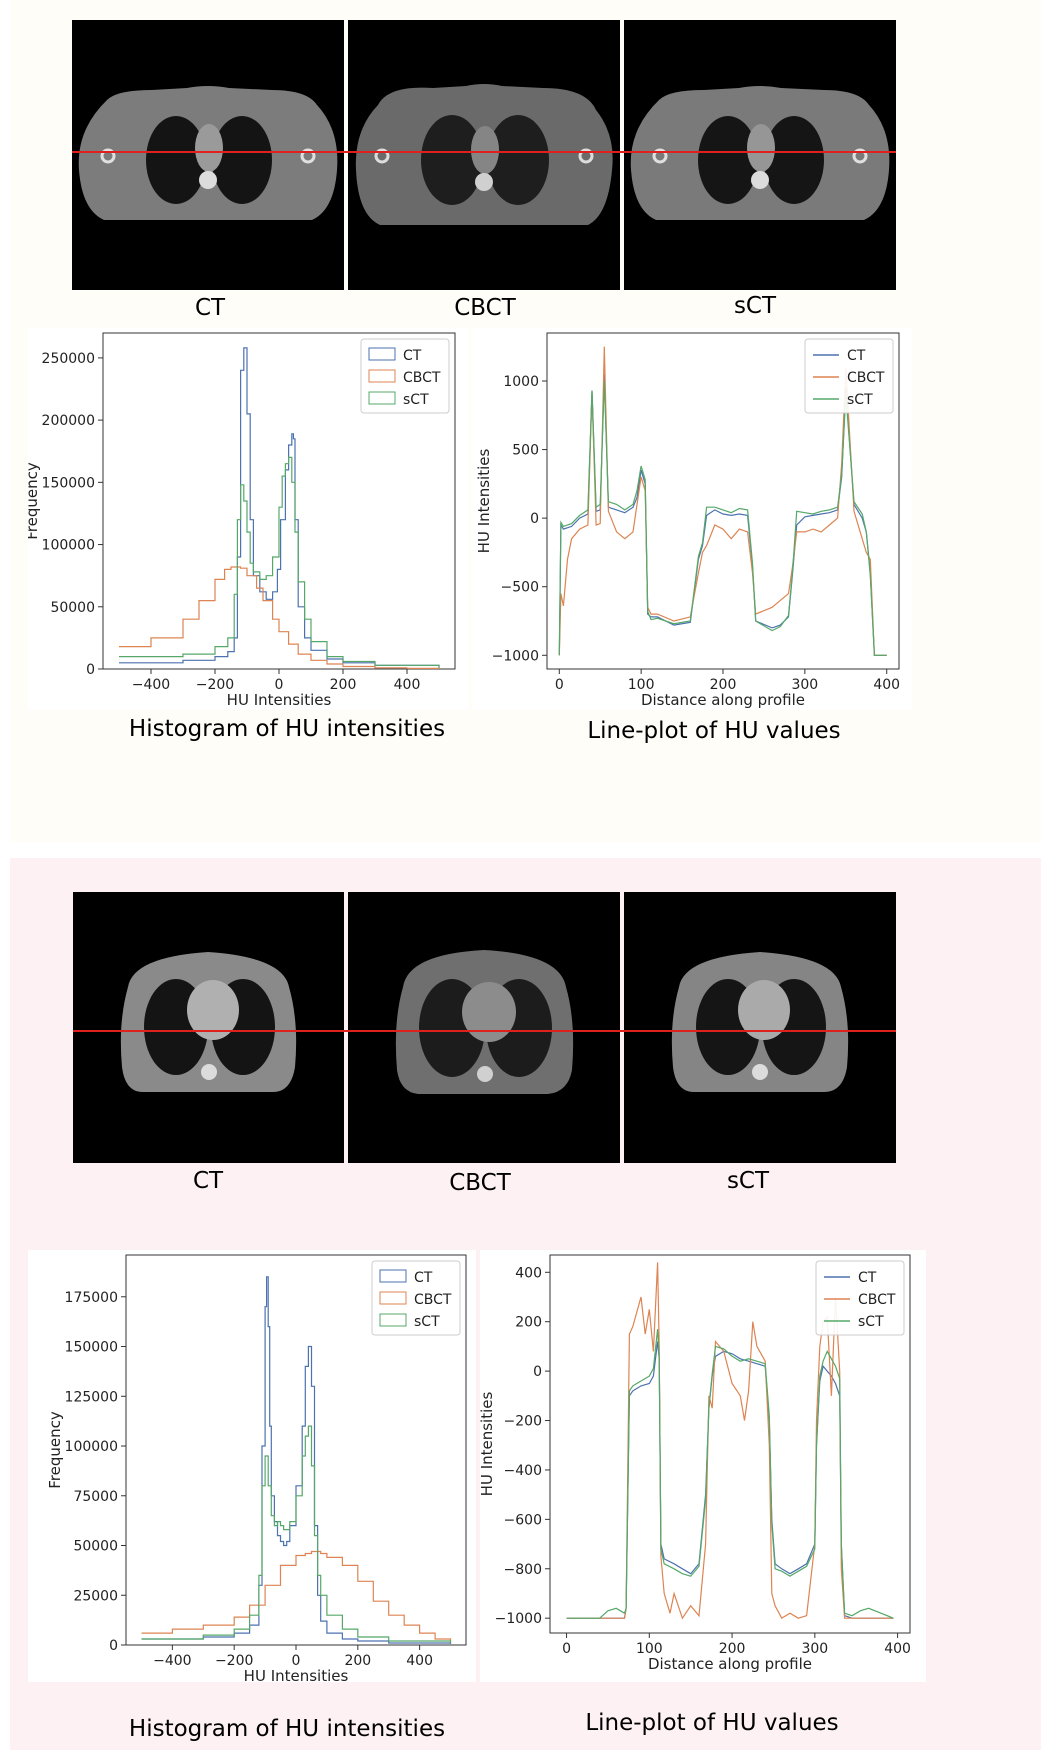  I want to click on y-tick-label: 200, so click(528, 1323).